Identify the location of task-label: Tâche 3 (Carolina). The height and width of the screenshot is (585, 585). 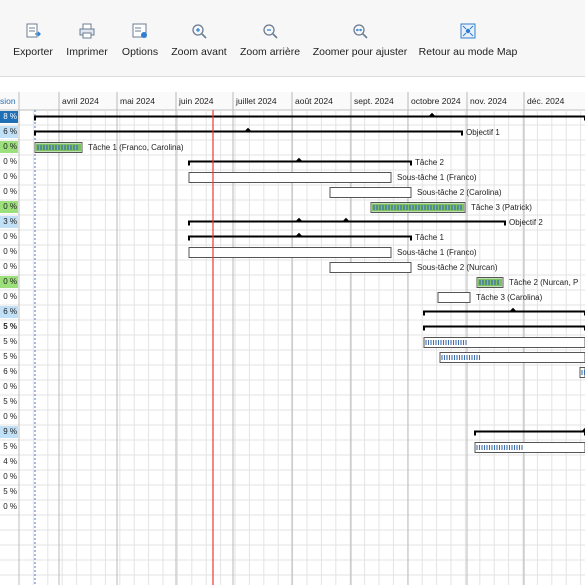
(509, 297).